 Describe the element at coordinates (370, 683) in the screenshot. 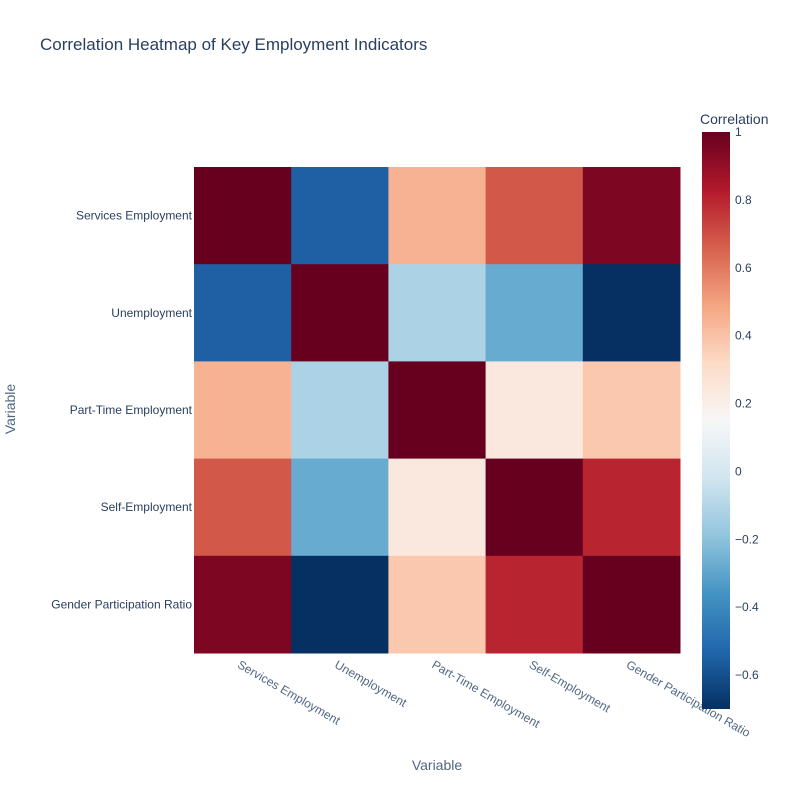

I see `x-tick-label: Unemployment` at that location.